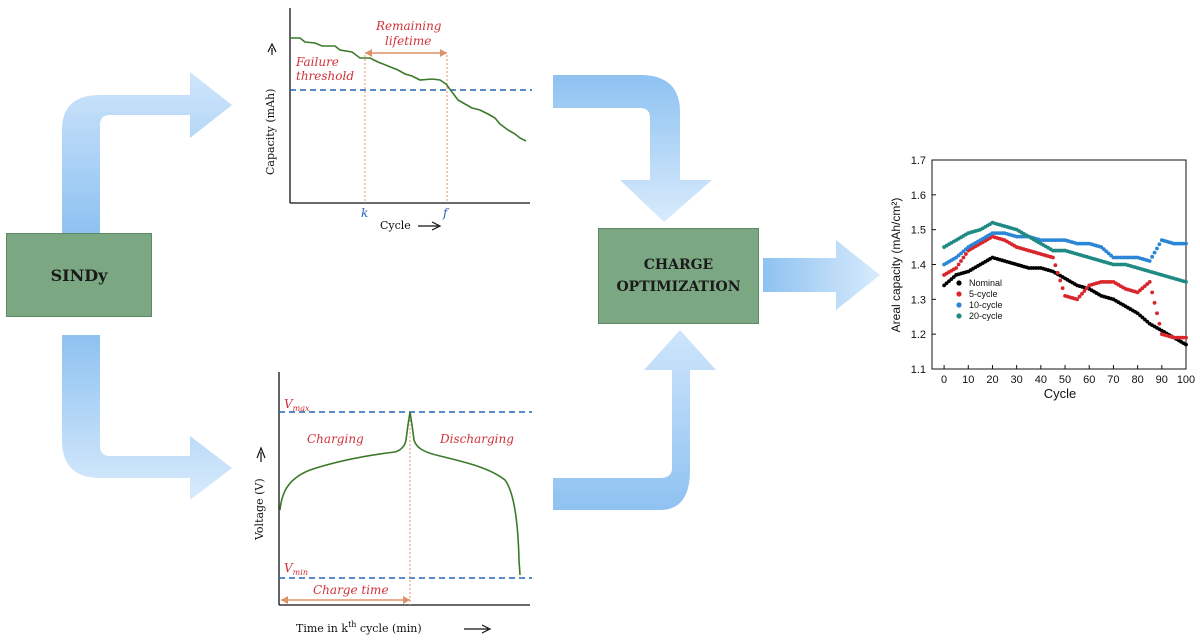  What do you see at coordinates (1041, 380) in the screenshot?
I see `x-tick-label: 40` at bounding box center [1041, 380].